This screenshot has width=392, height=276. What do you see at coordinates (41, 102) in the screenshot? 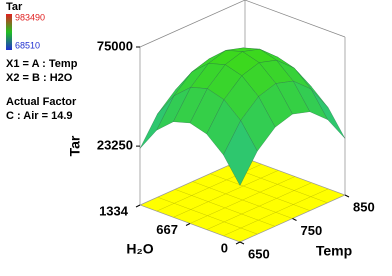
I see `actual-factor-title: Actual Factor` at bounding box center [41, 102].